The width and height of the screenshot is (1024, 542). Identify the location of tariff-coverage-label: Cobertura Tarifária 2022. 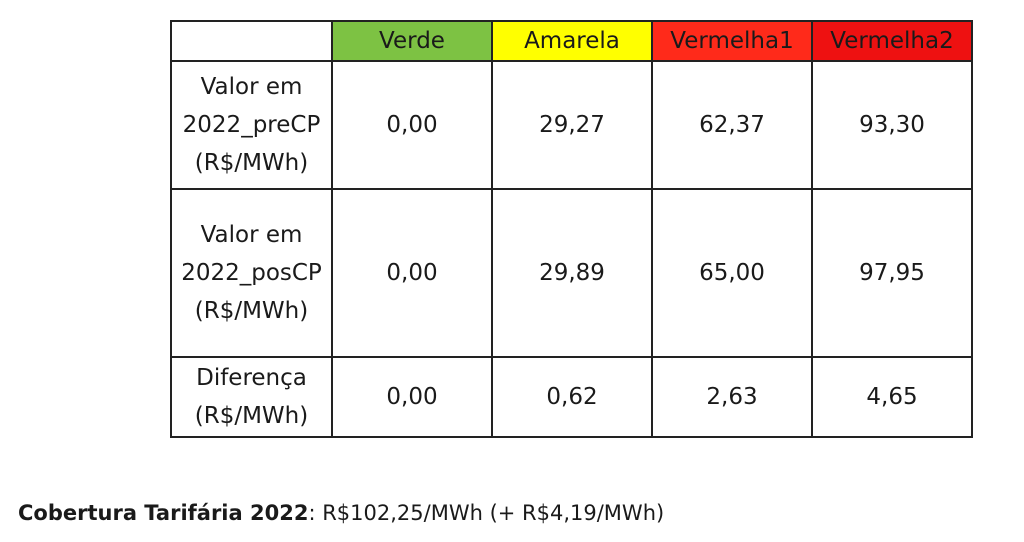
(163, 513).